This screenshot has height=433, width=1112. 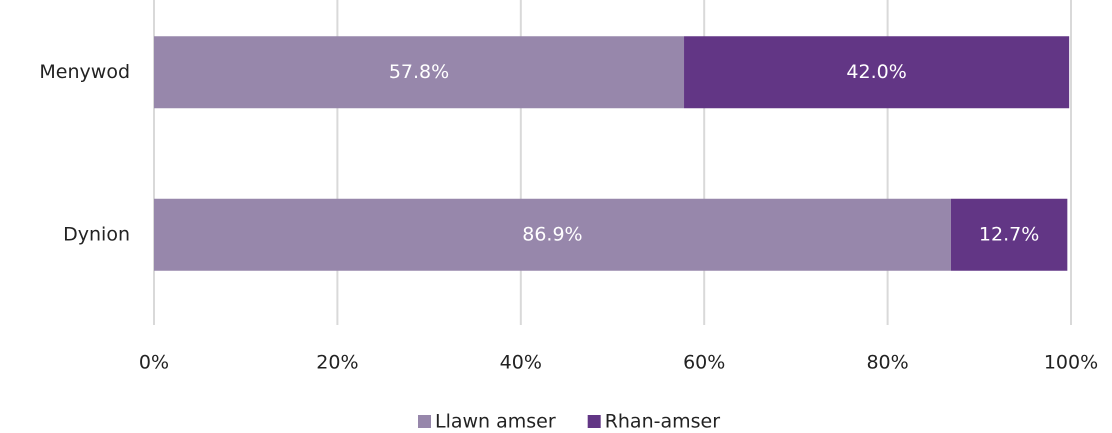 I want to click on x-tick-label: 0%, so click(x=154, y=363).